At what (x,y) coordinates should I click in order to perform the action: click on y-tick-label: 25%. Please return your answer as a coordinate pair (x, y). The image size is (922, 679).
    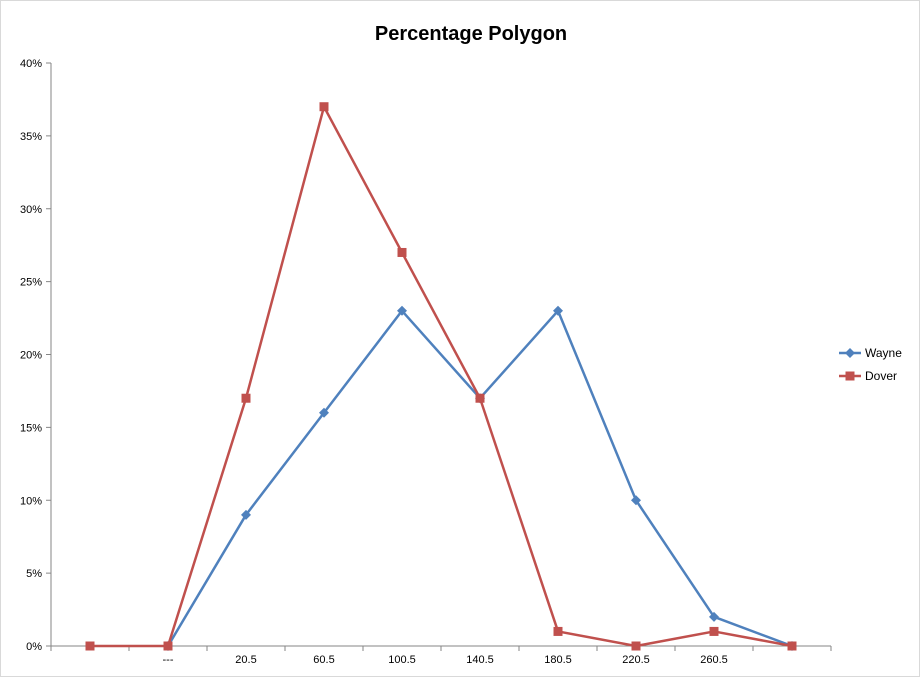
    Looking at the image, I should click on (31, 283).